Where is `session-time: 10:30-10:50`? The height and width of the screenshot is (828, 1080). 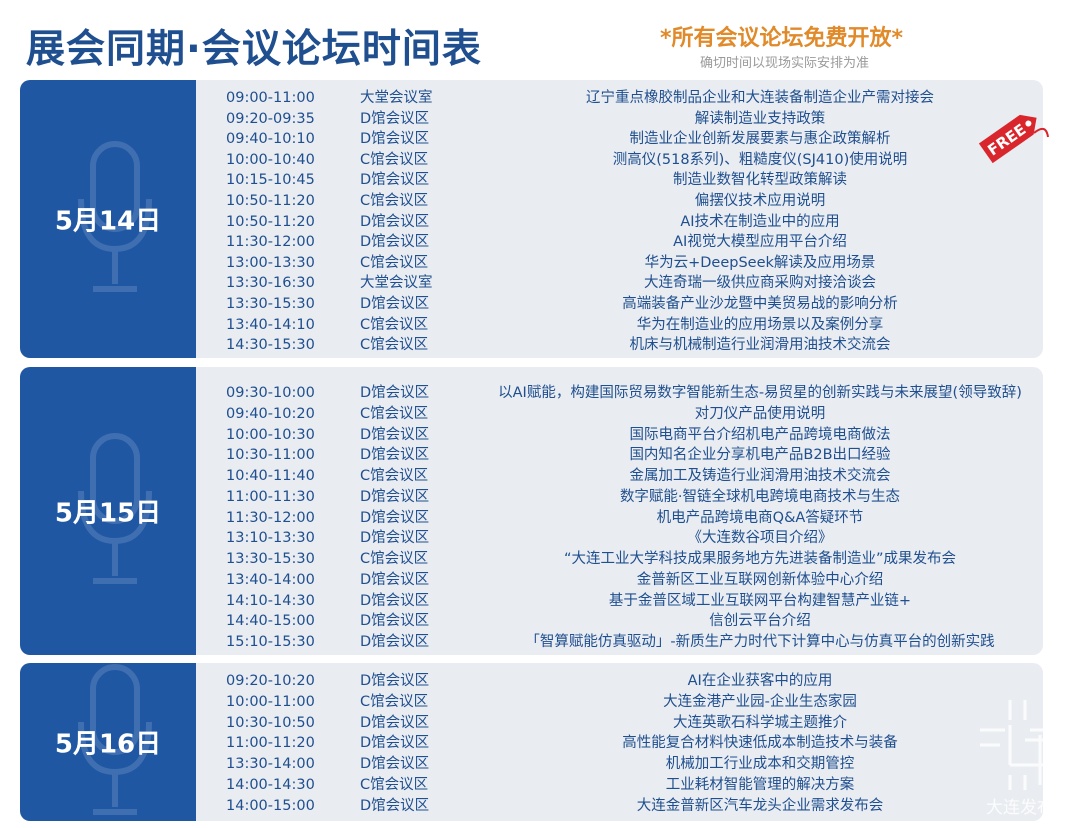
session-time: 10:30-10:50 is located at coordinates (270, 722).